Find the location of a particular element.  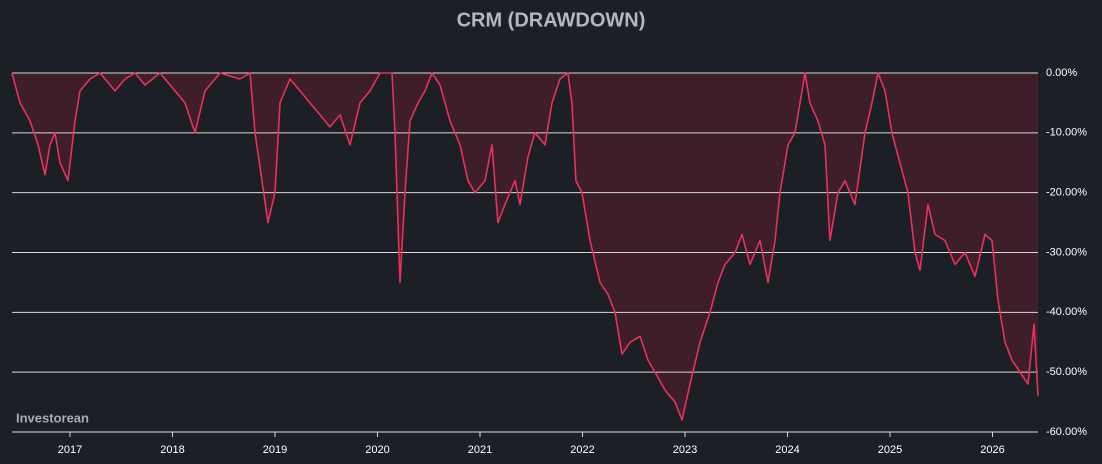

y-tick-label: -20.00% is located at coordinates (1066, 193).